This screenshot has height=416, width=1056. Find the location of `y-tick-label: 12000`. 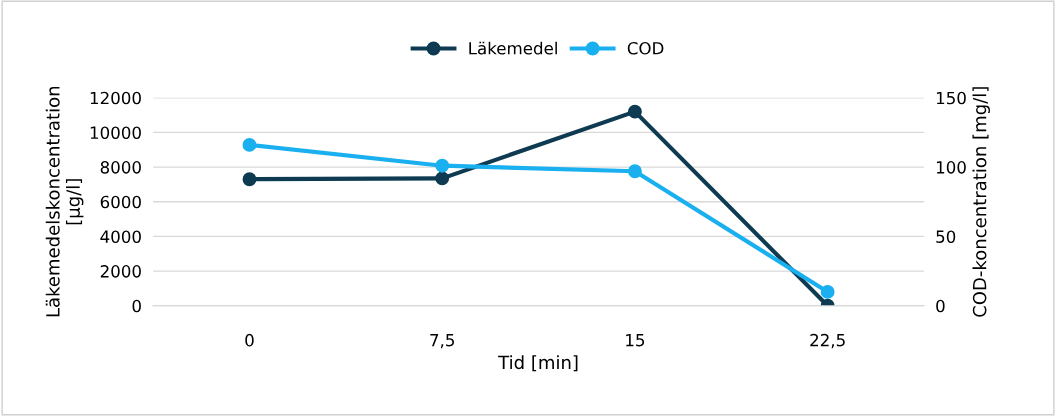

y-tick-label: 12000 is located at coordinates (115, 98).